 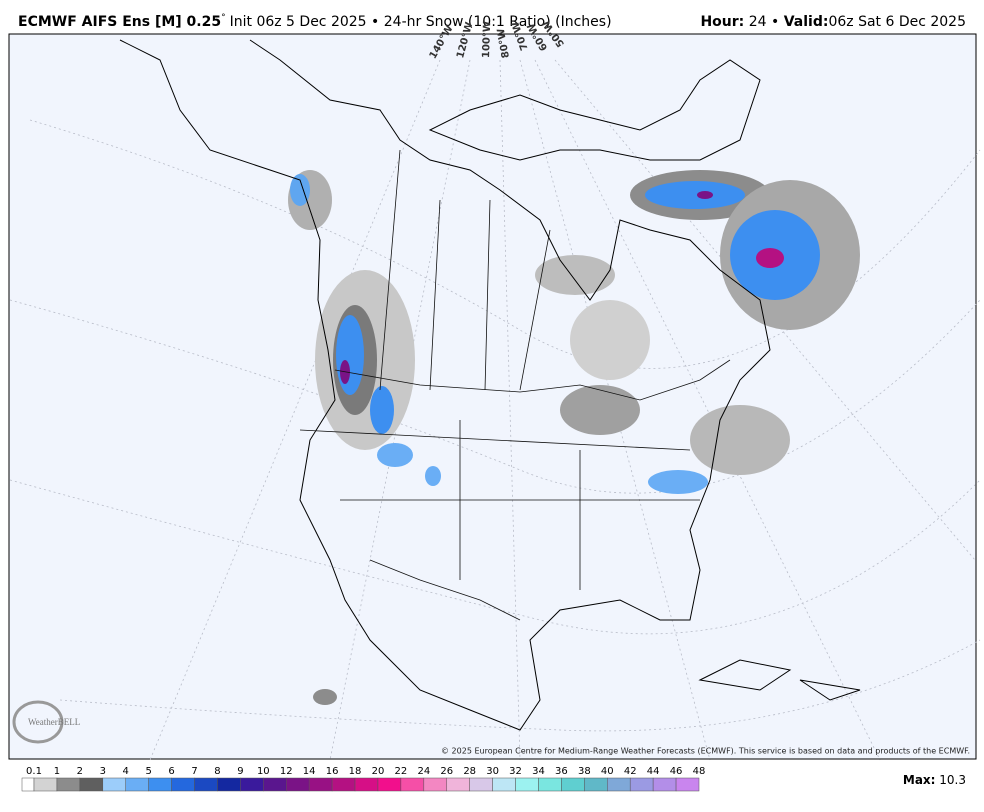 What do you see at coordinates (298, 22) in the screenshot?
I see `init-time: Init 06z 5 Dec 2025` at bounding box center [298, 22].